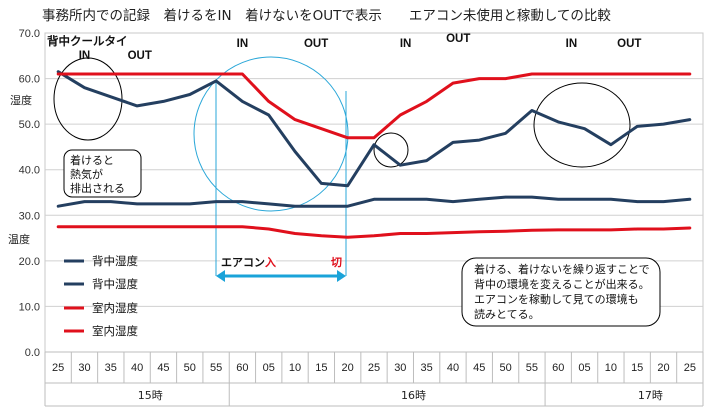 The width and height of the screenshot is (708, 409). What do you see at coordinates (29, 80) in the screenshot?
I see `y-tick-label: 60.0` at bounding box center [29, 80].